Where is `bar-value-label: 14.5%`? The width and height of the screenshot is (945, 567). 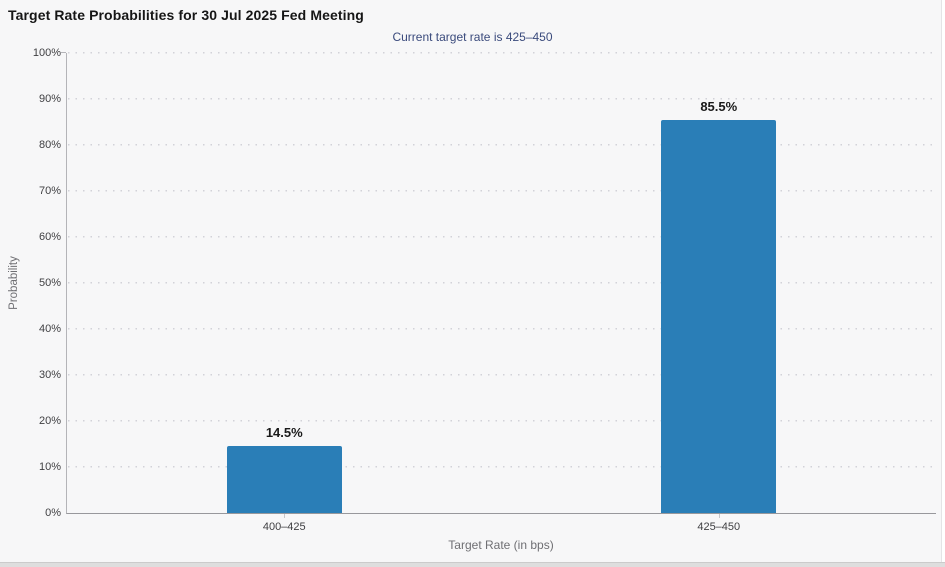 bar-value-label: 14.5% is located at coordinates (284, 433).